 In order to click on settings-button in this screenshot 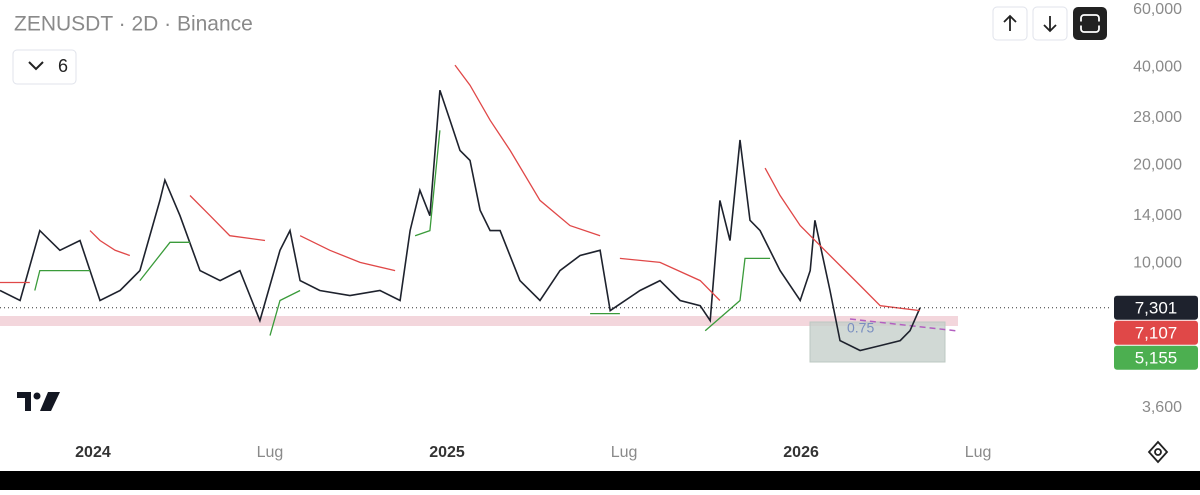, I will do `click(1158, 452)`.